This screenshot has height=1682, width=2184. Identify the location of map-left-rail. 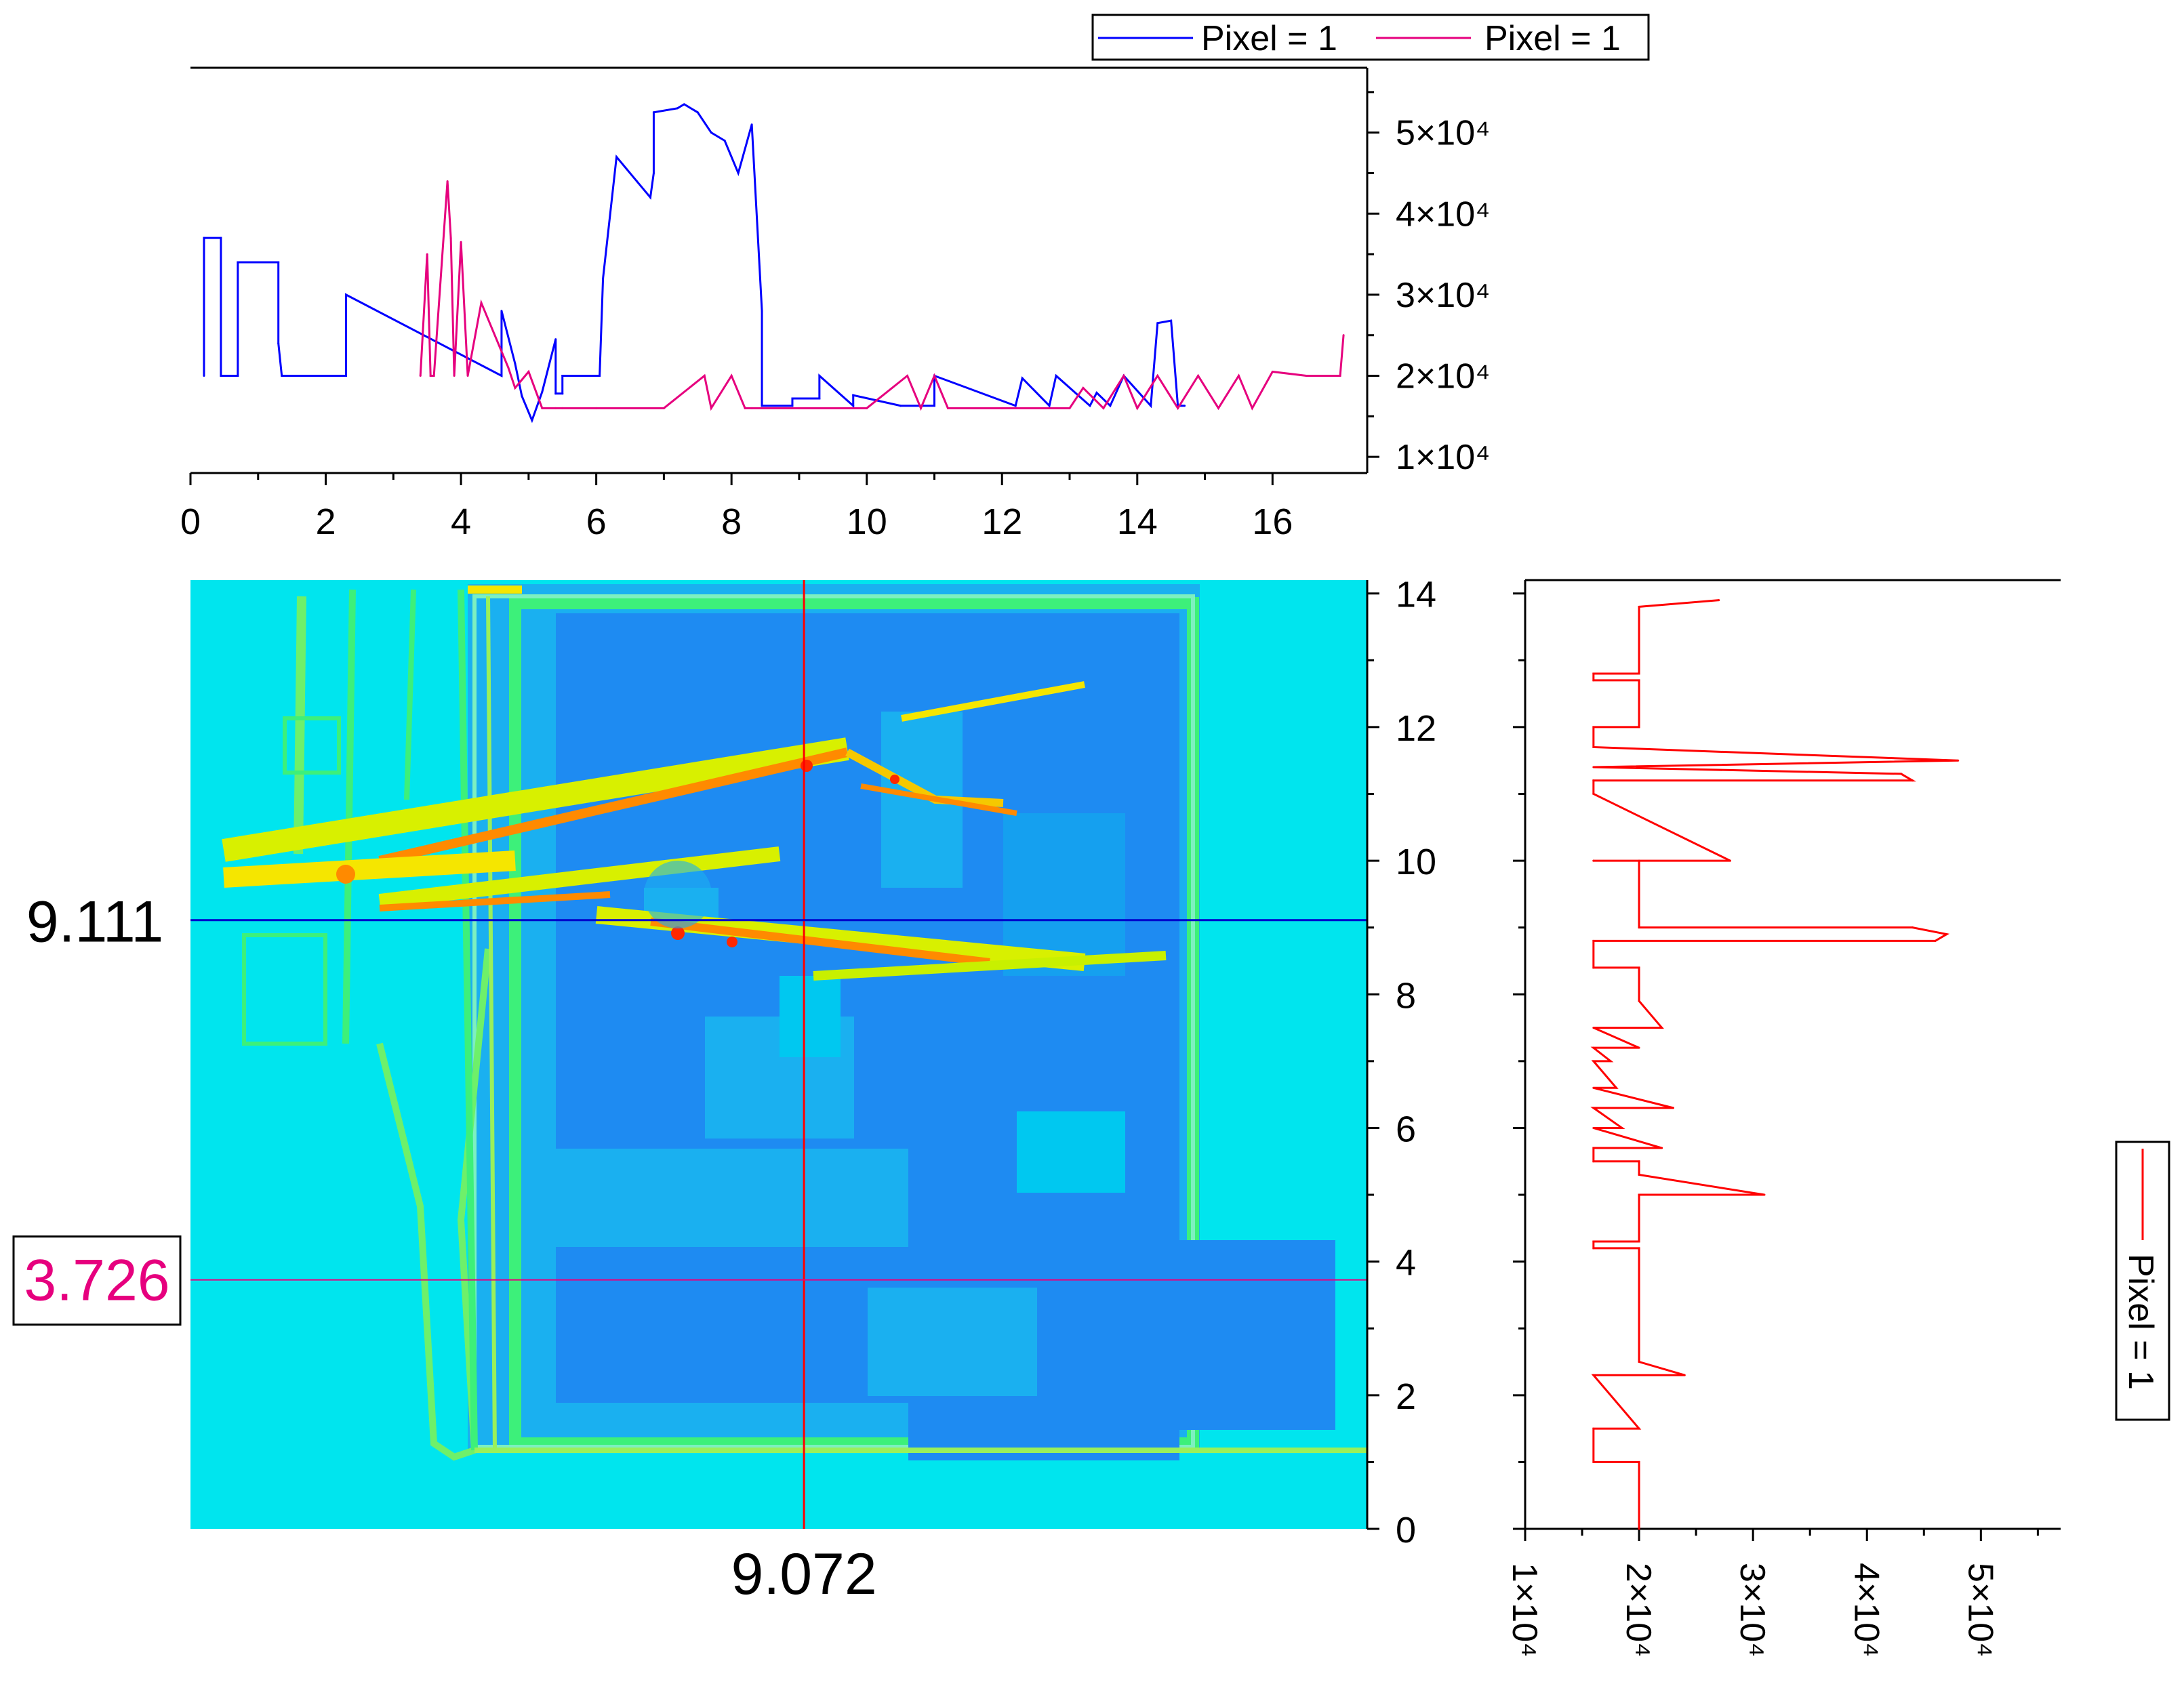
(468, 1020).